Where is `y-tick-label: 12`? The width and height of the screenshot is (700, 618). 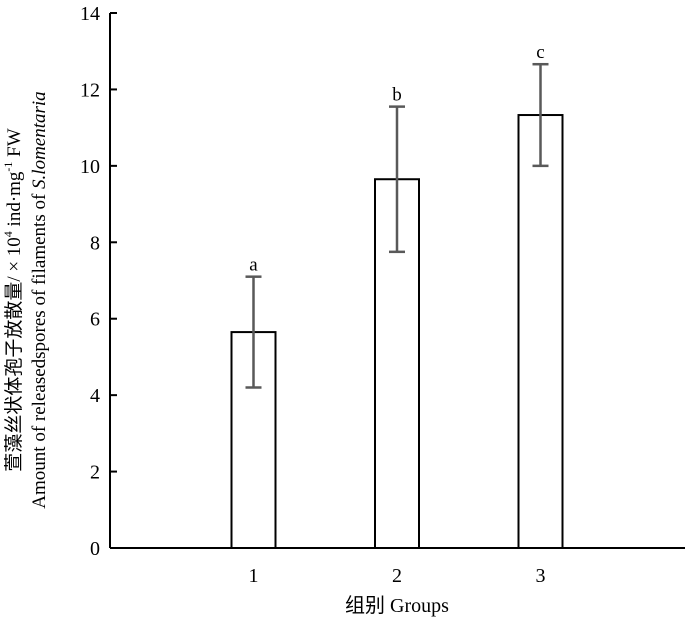 y-tick-label: 12 is located at coordinates (90, 90).